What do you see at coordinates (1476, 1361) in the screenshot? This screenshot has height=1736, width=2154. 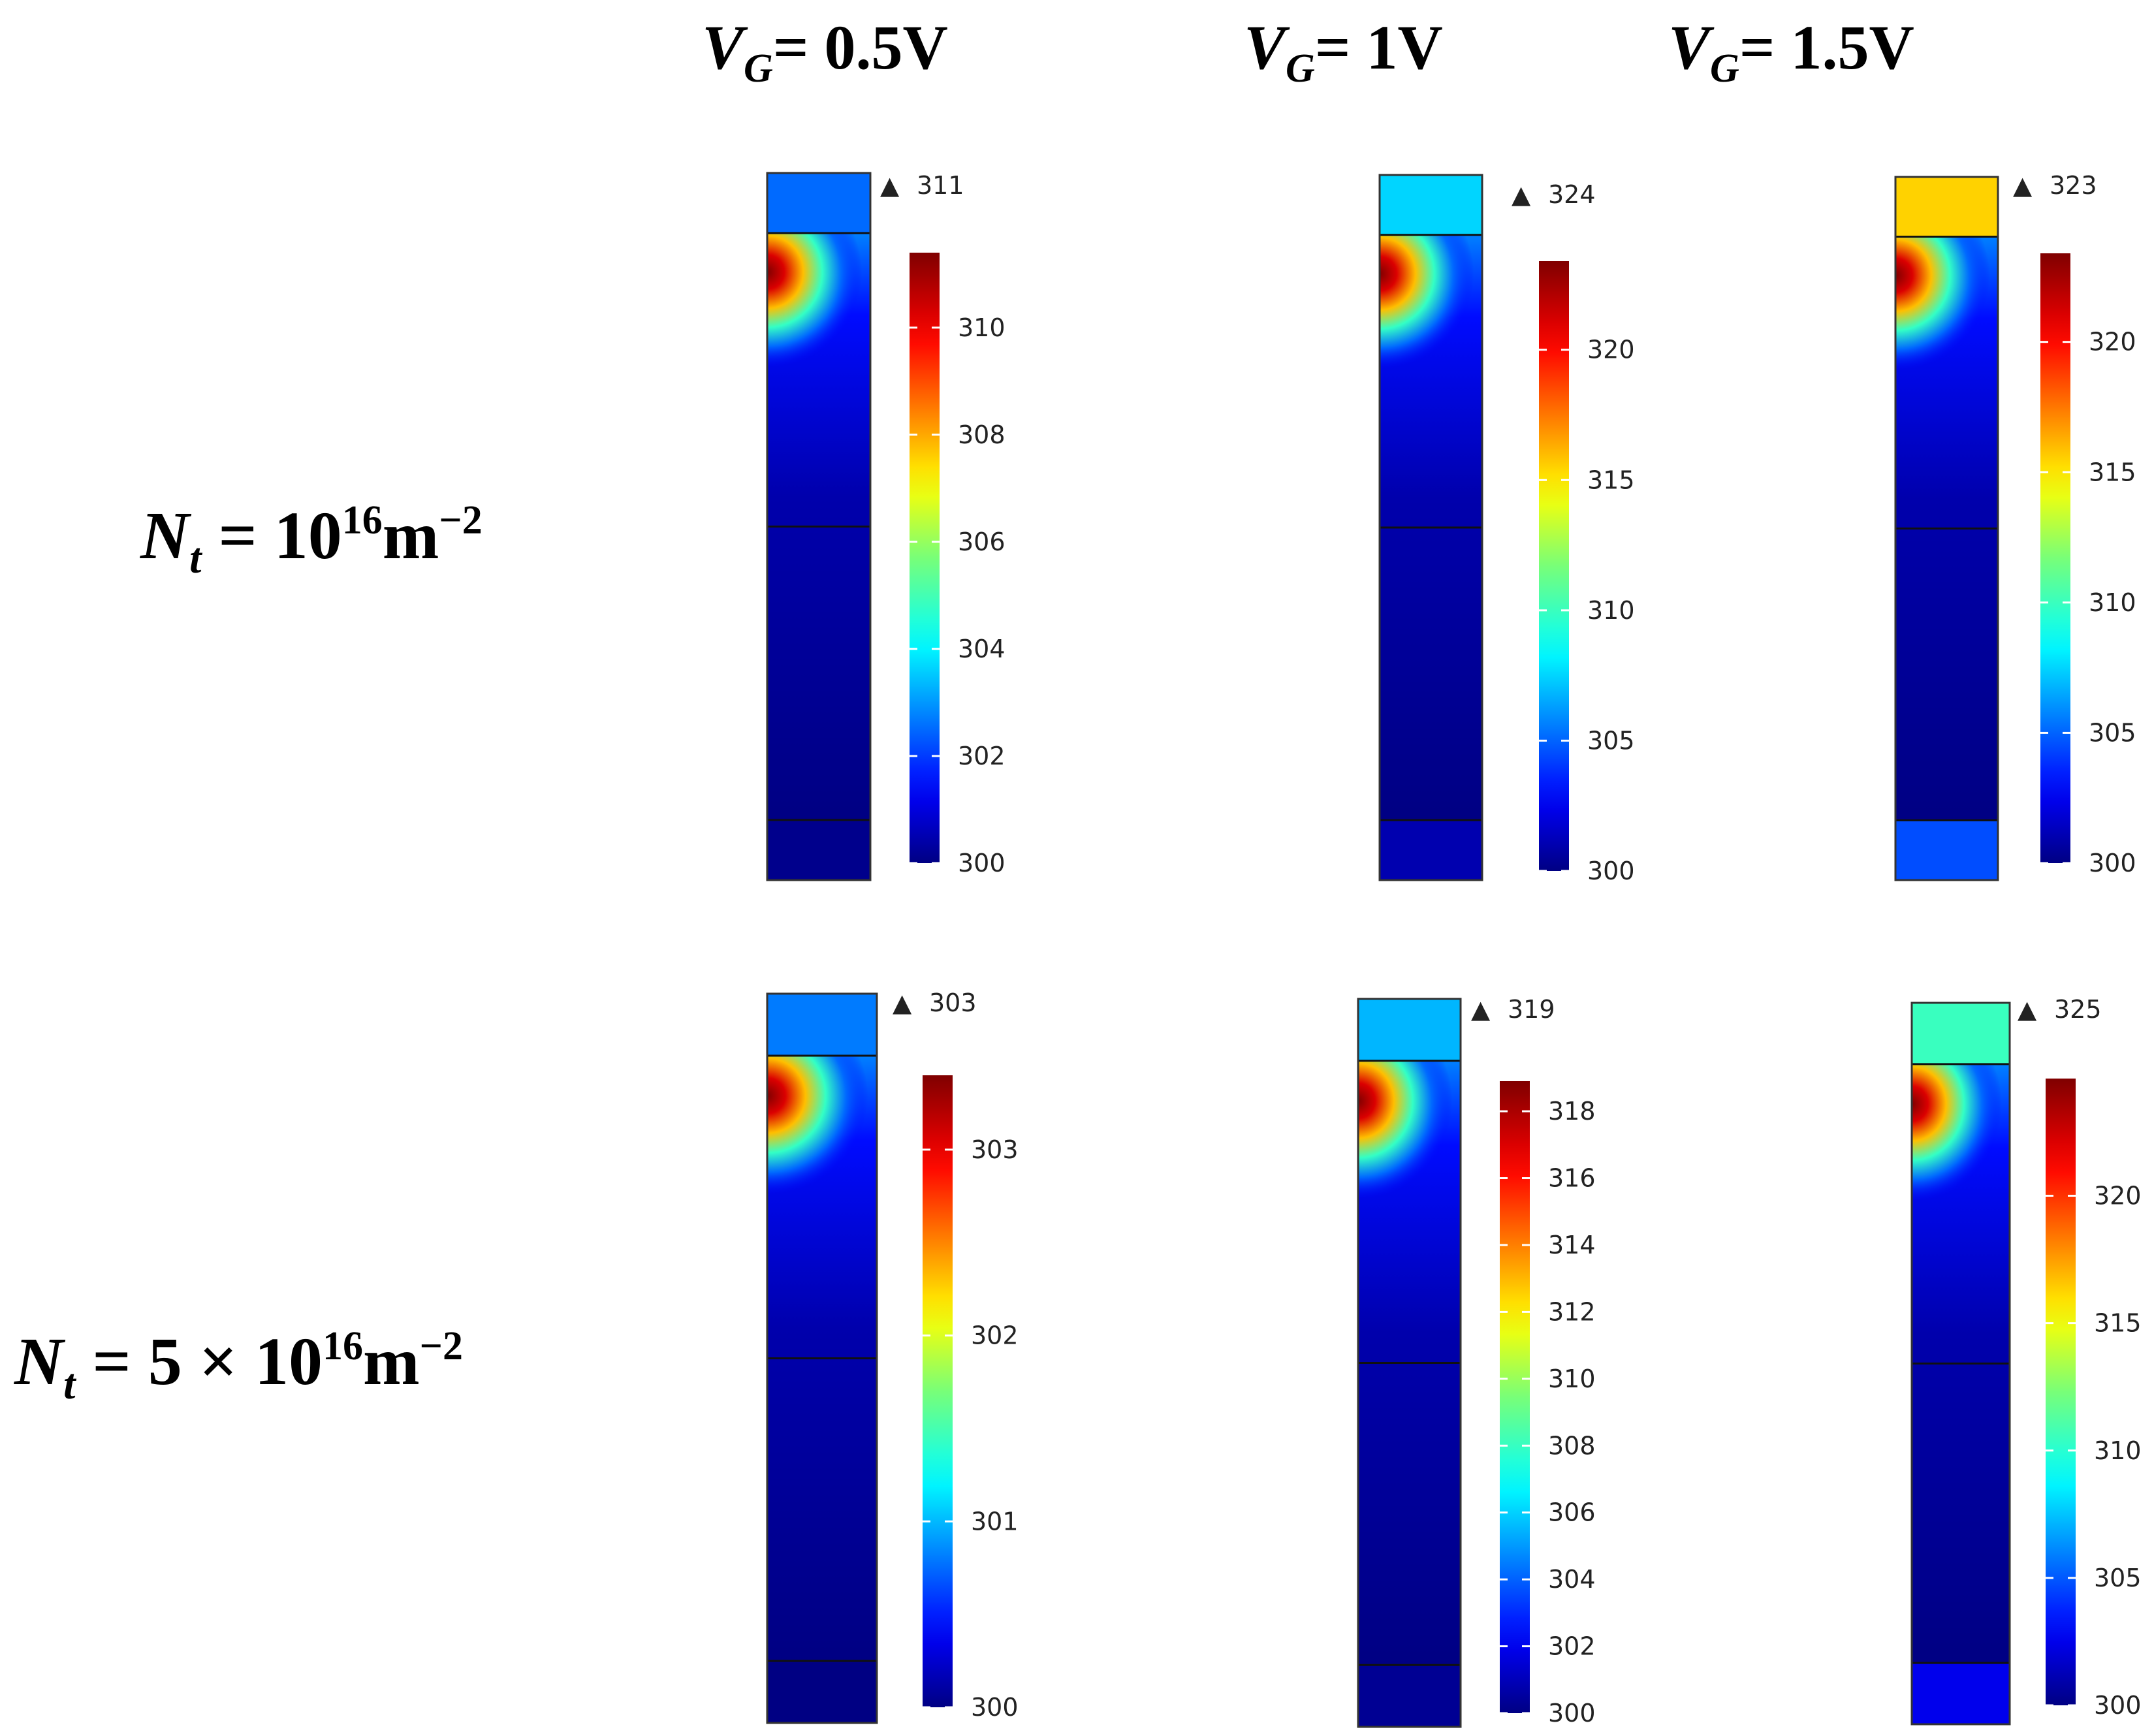 I see `heatmap-panel-r1-c1: ▲ 319 300 302 304 306 308 310 312 314 316 318` at bounding box center [1476, 1361].